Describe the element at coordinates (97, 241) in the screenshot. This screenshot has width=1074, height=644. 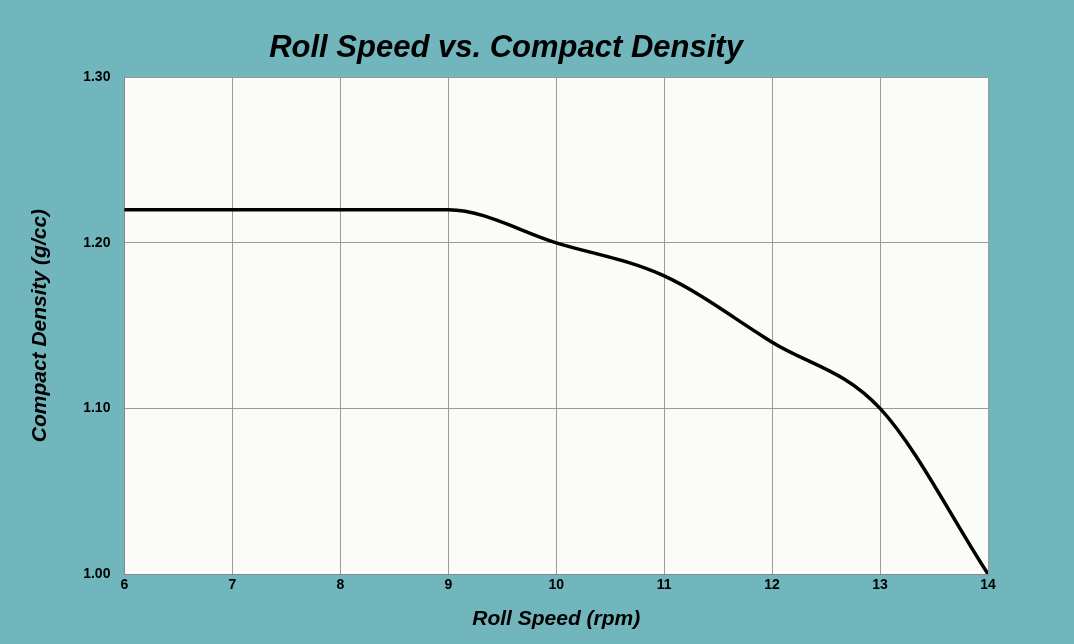
I see `y-tick-label: 1.20` at that location.